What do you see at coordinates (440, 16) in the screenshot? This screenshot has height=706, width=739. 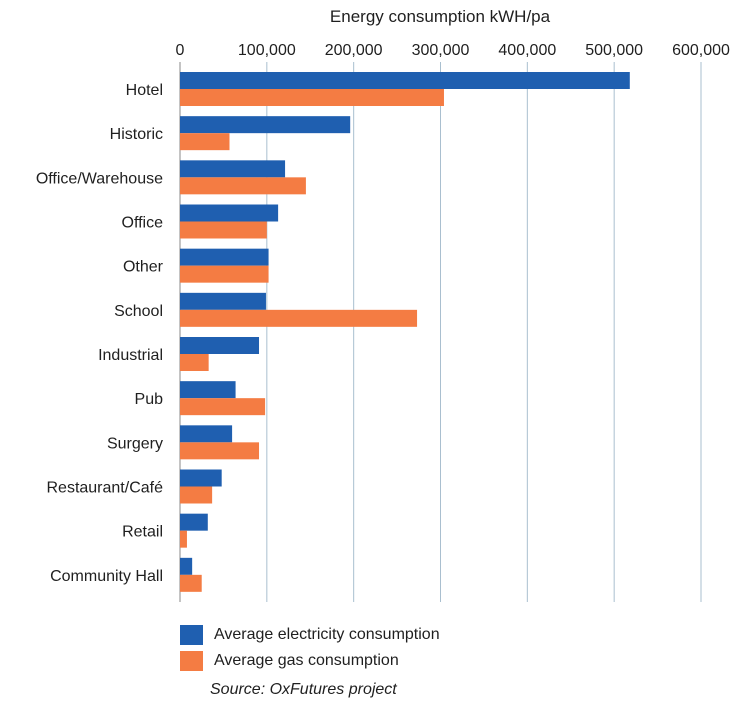 I see `x-axis-title: Energy consumption kWH/pa` at bounding box center [440, 16].